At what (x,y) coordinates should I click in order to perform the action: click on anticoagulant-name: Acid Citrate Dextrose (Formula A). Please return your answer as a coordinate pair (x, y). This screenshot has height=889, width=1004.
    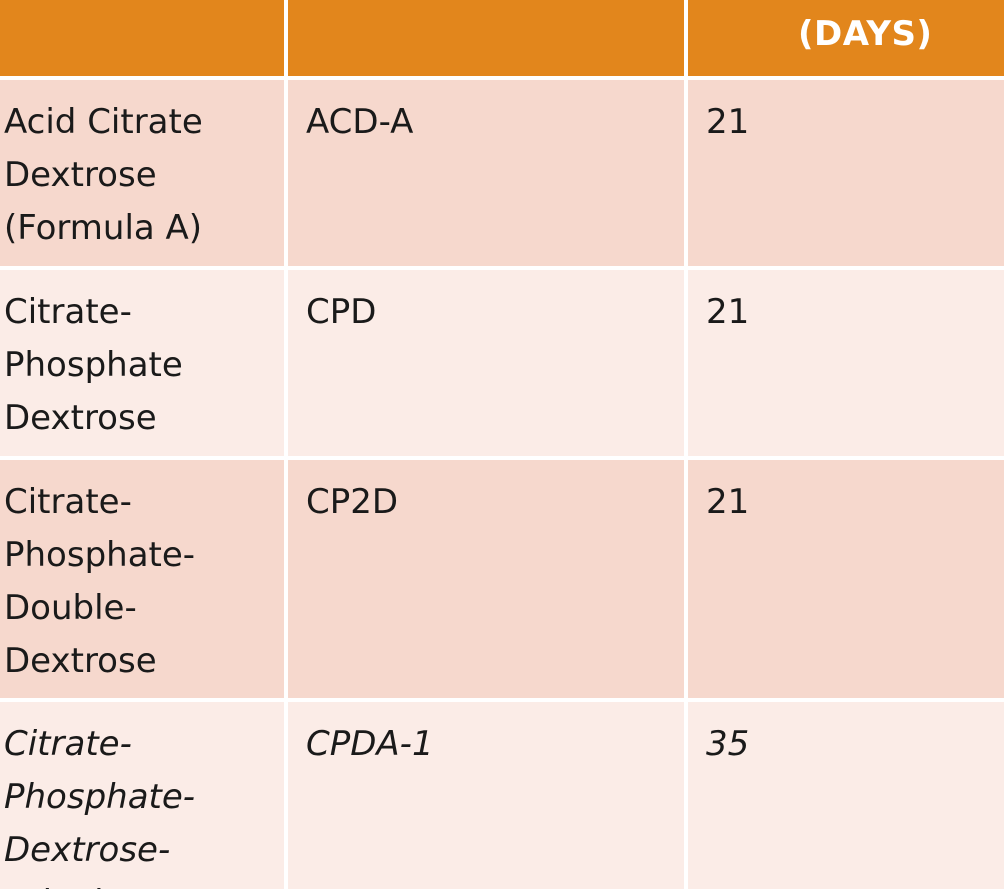
    Looking at the image, I should click on (103, 175).